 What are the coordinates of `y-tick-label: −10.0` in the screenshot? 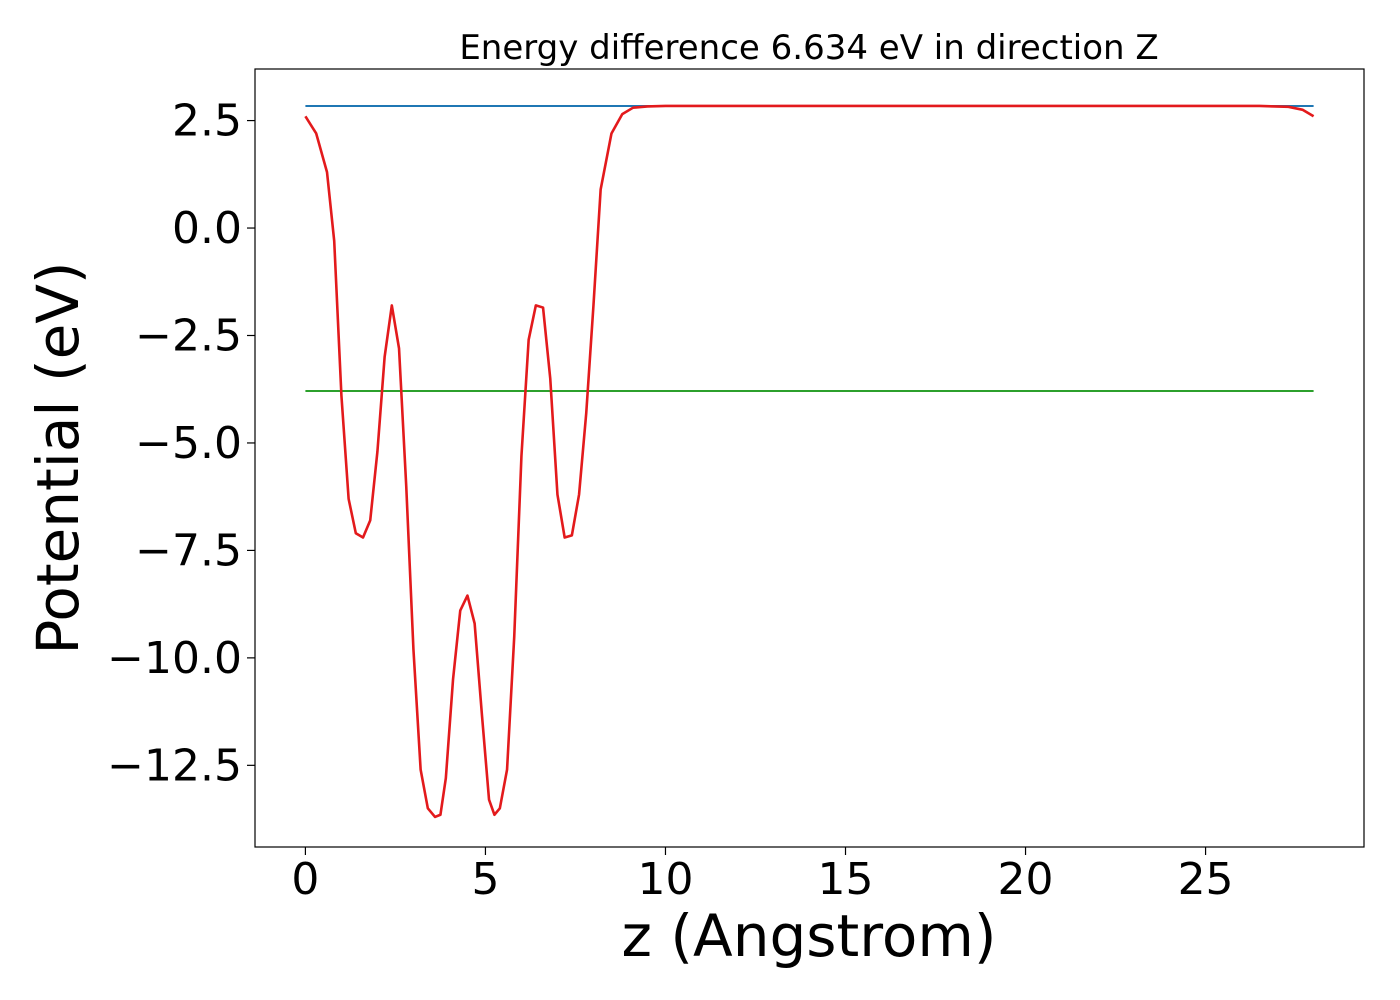 It's located at (174, 658).